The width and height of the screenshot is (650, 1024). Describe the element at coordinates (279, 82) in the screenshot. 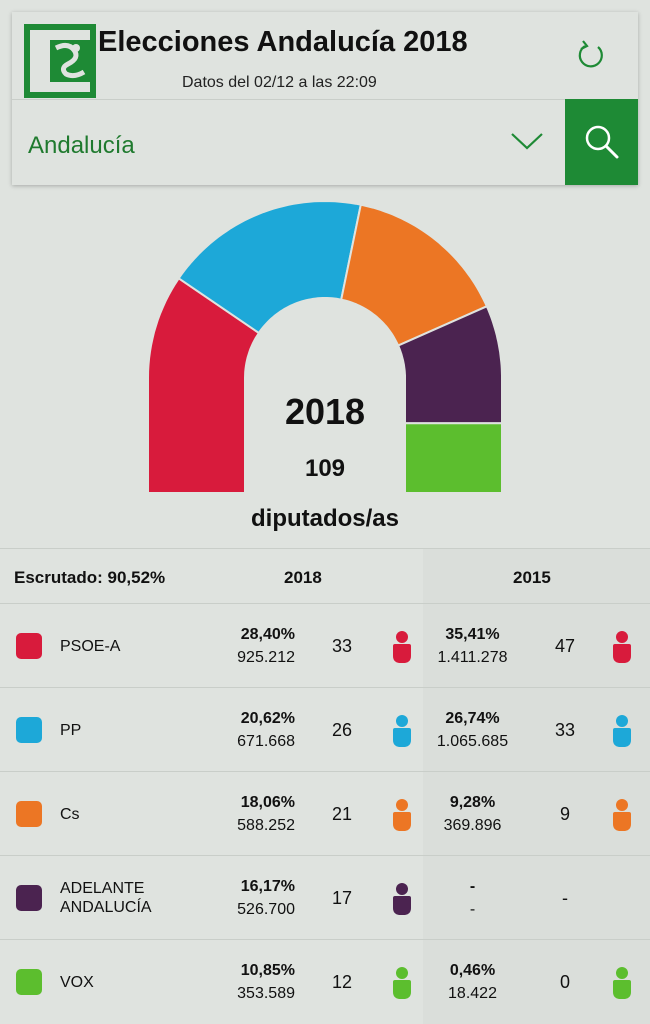

I see `update-timestamp: Datos del 02/12 a las 22:09` at that location.